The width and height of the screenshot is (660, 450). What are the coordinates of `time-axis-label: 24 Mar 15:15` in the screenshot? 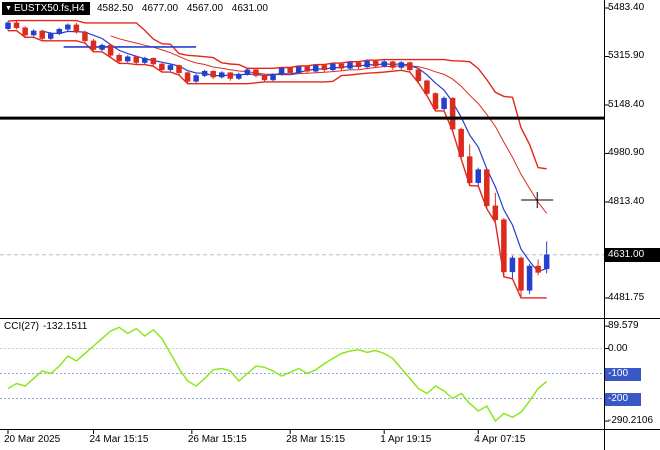 It's located at (119, 439).